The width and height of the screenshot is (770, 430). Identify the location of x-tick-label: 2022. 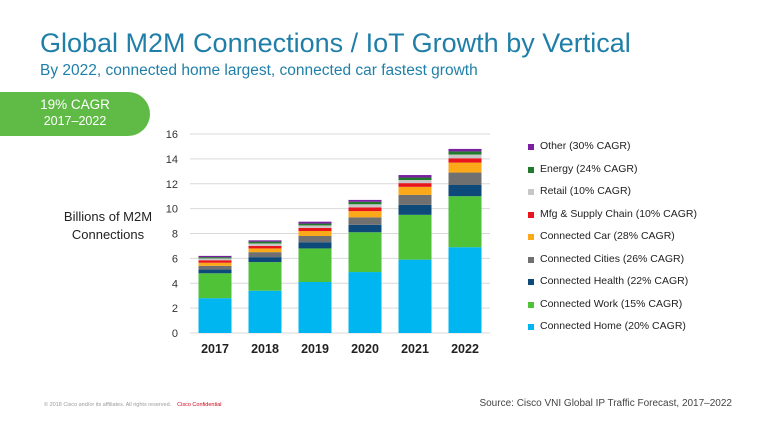
(465, 349).